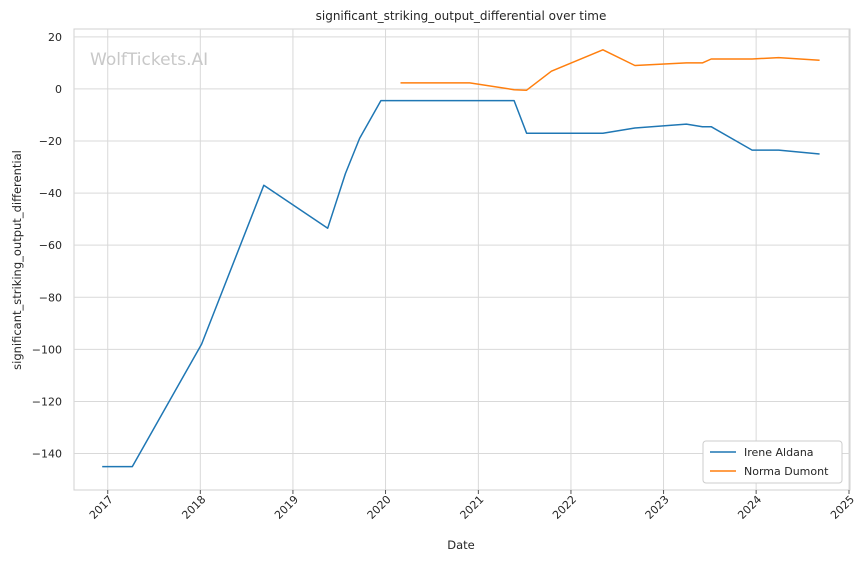 The width and height of the screenshot is (866, 561). Describe the element at coordinates (461, 545) in the screenshot. I see `x-axis-title: Date` at that location.